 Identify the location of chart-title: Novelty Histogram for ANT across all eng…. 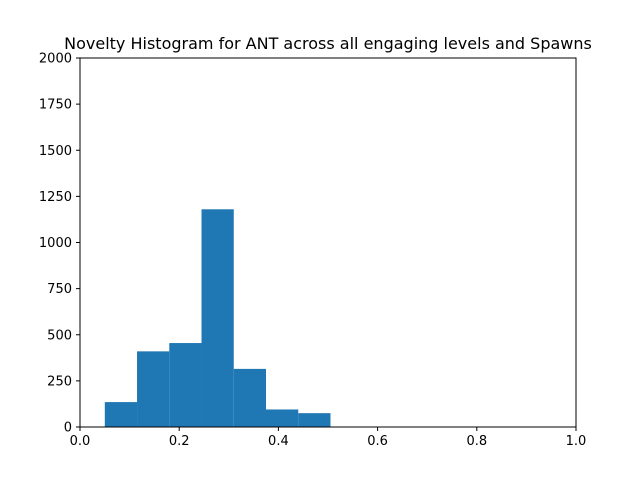
(328, 43).